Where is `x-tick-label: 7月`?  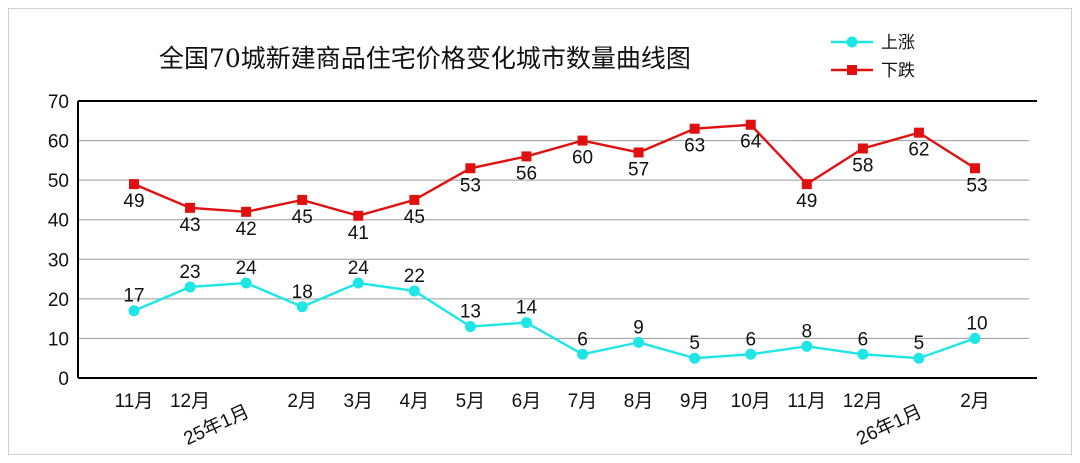 x-tick-label: 7月 is located at coordinates (583, 401).